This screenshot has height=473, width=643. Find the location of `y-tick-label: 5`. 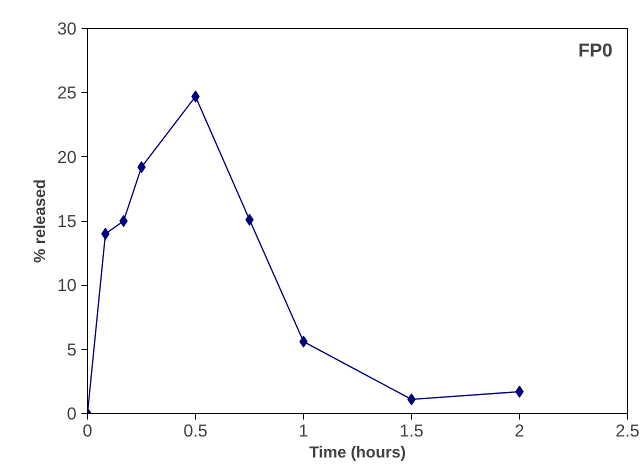

y-tick-label: 5 is located at coordinates (71, 349).